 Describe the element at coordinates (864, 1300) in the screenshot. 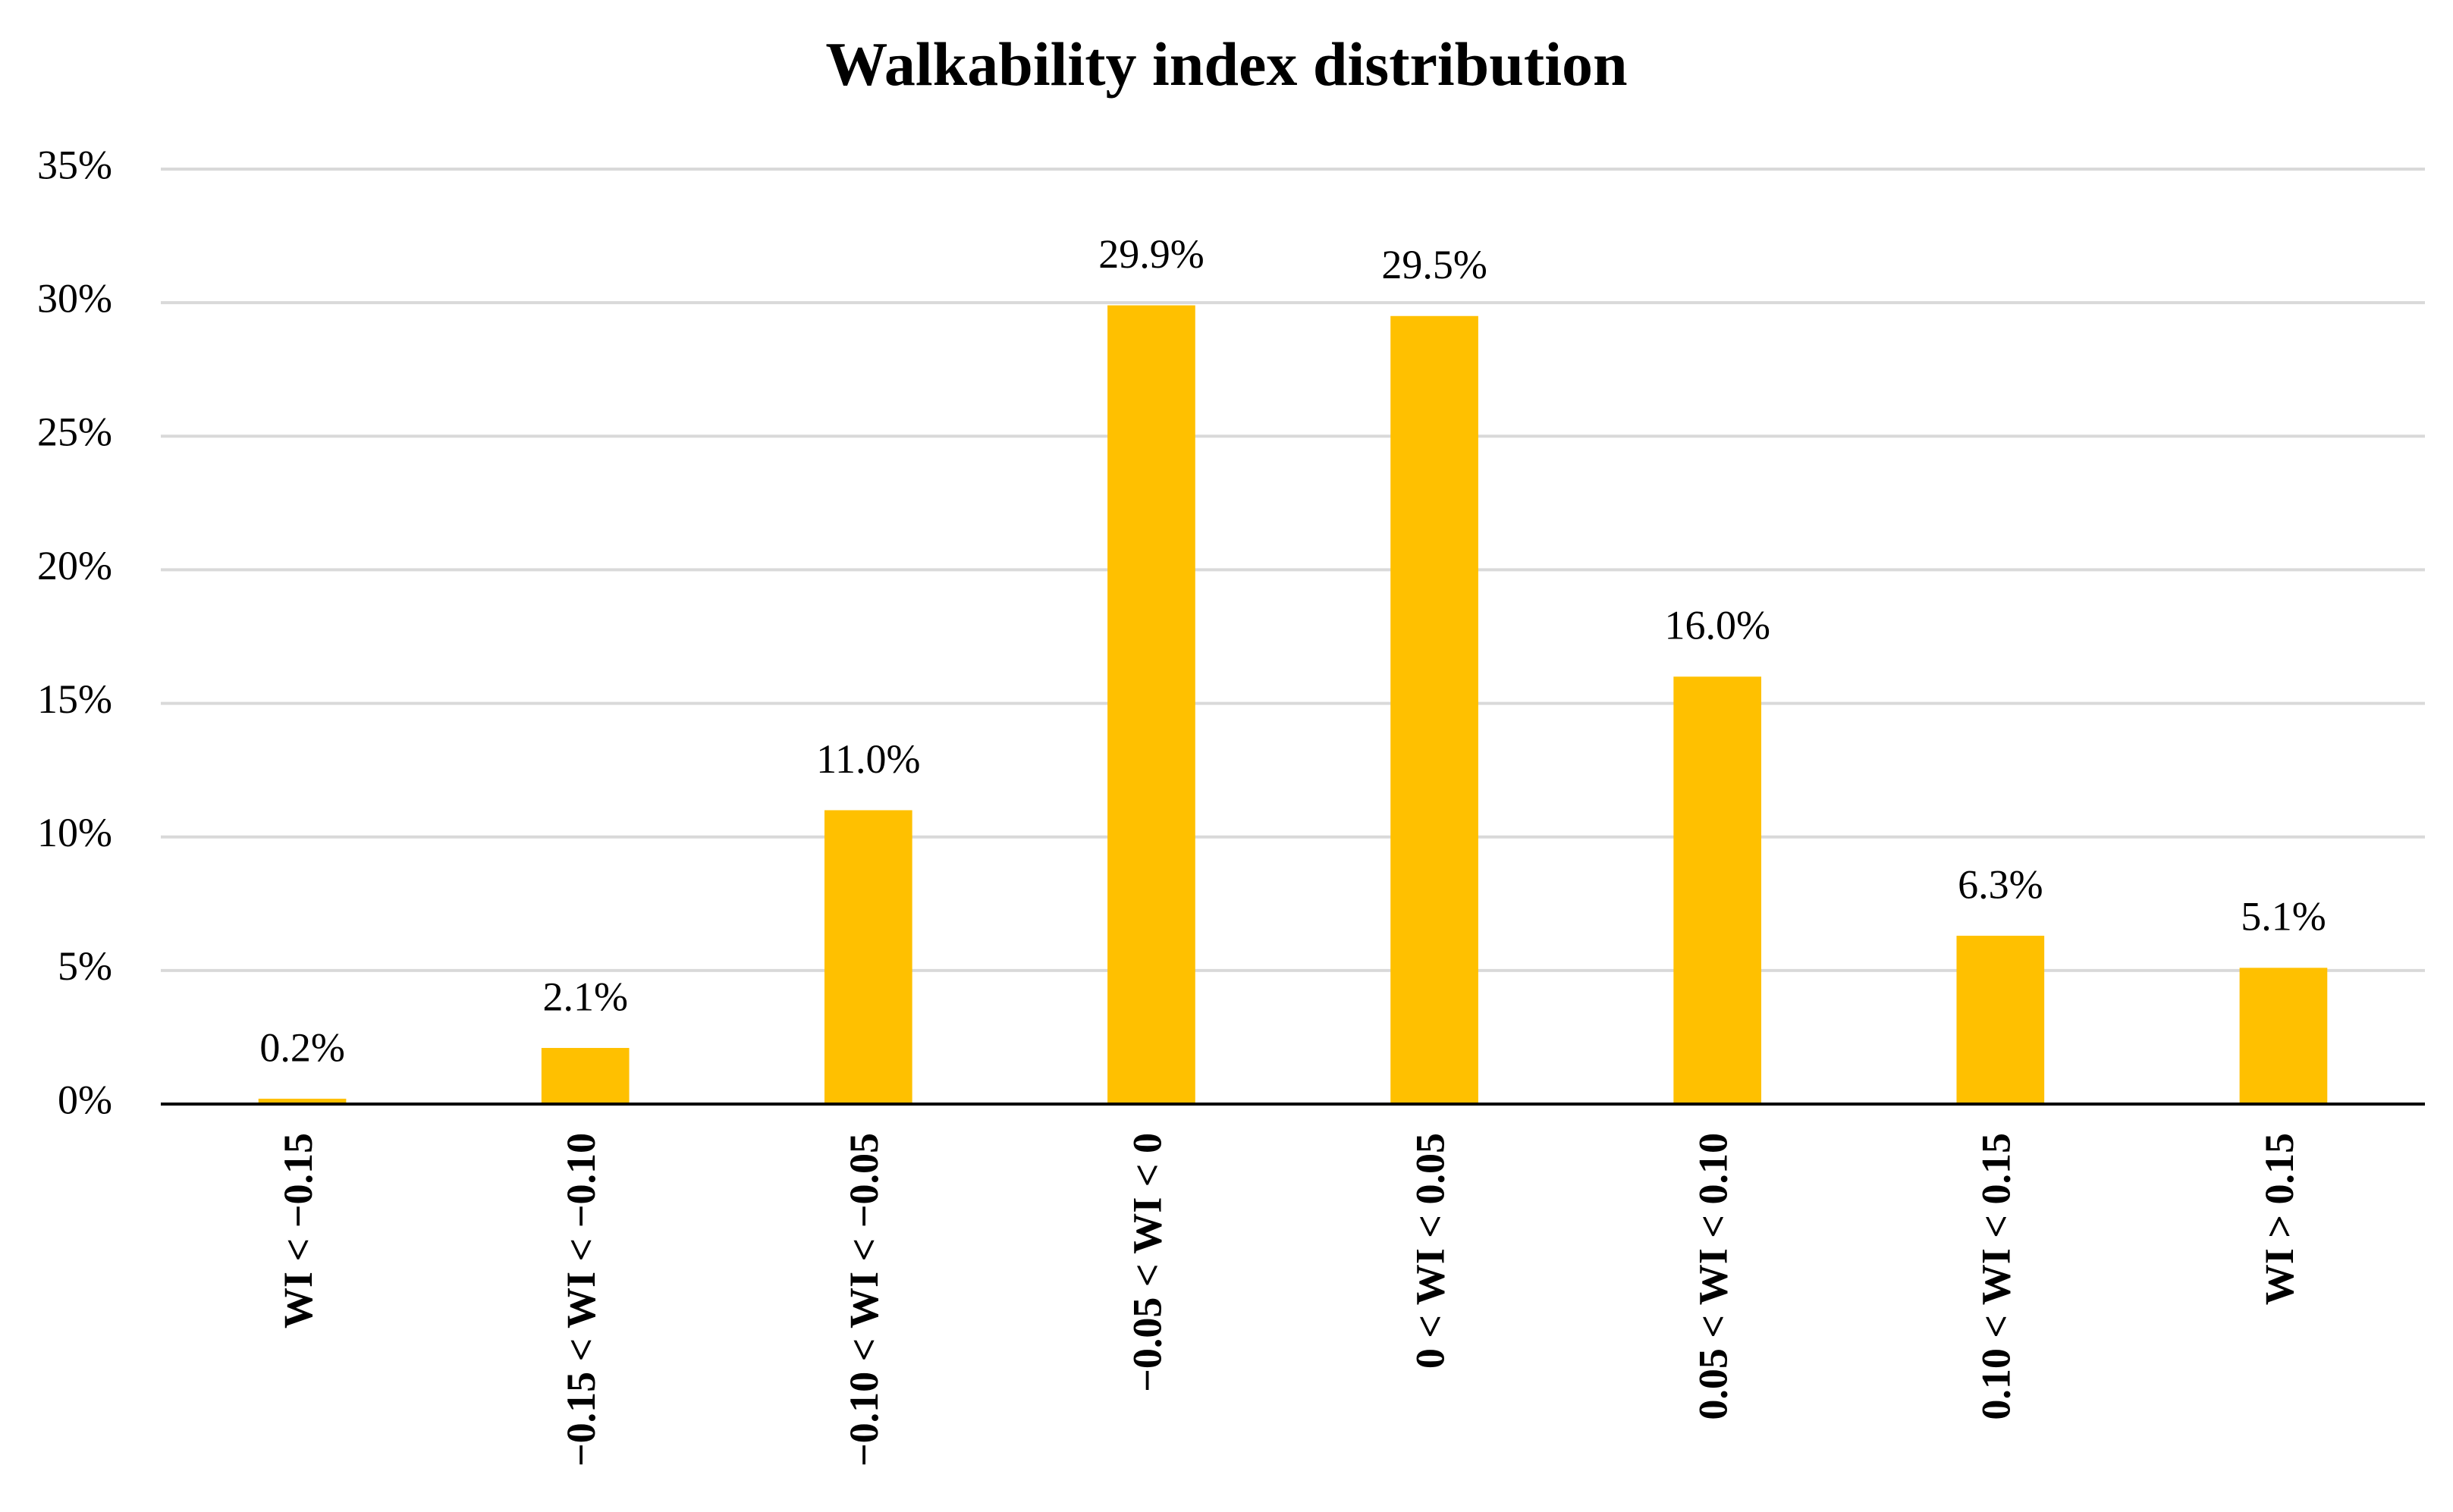

I see `x-tick-label: −0.10 < WI < −0.05` at that location.